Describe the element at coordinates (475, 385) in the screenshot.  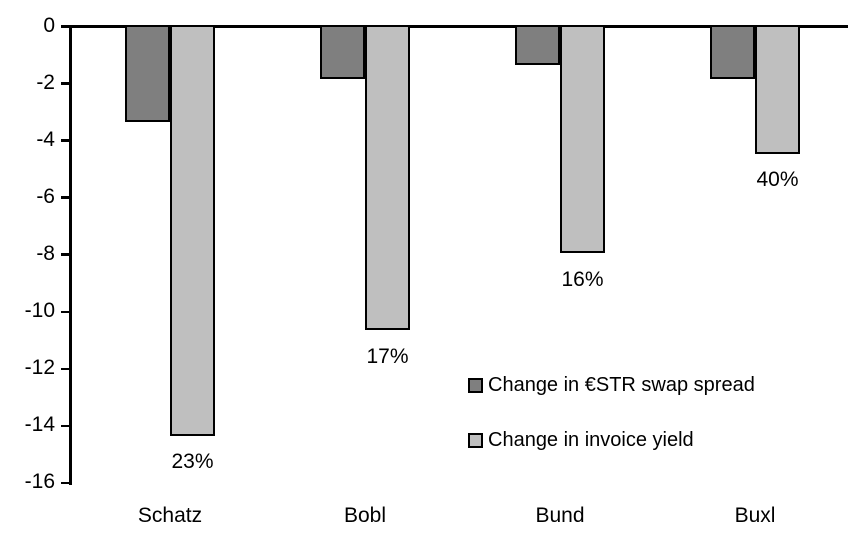
I see `legend-swatch-swap-spread-icon` at that location.